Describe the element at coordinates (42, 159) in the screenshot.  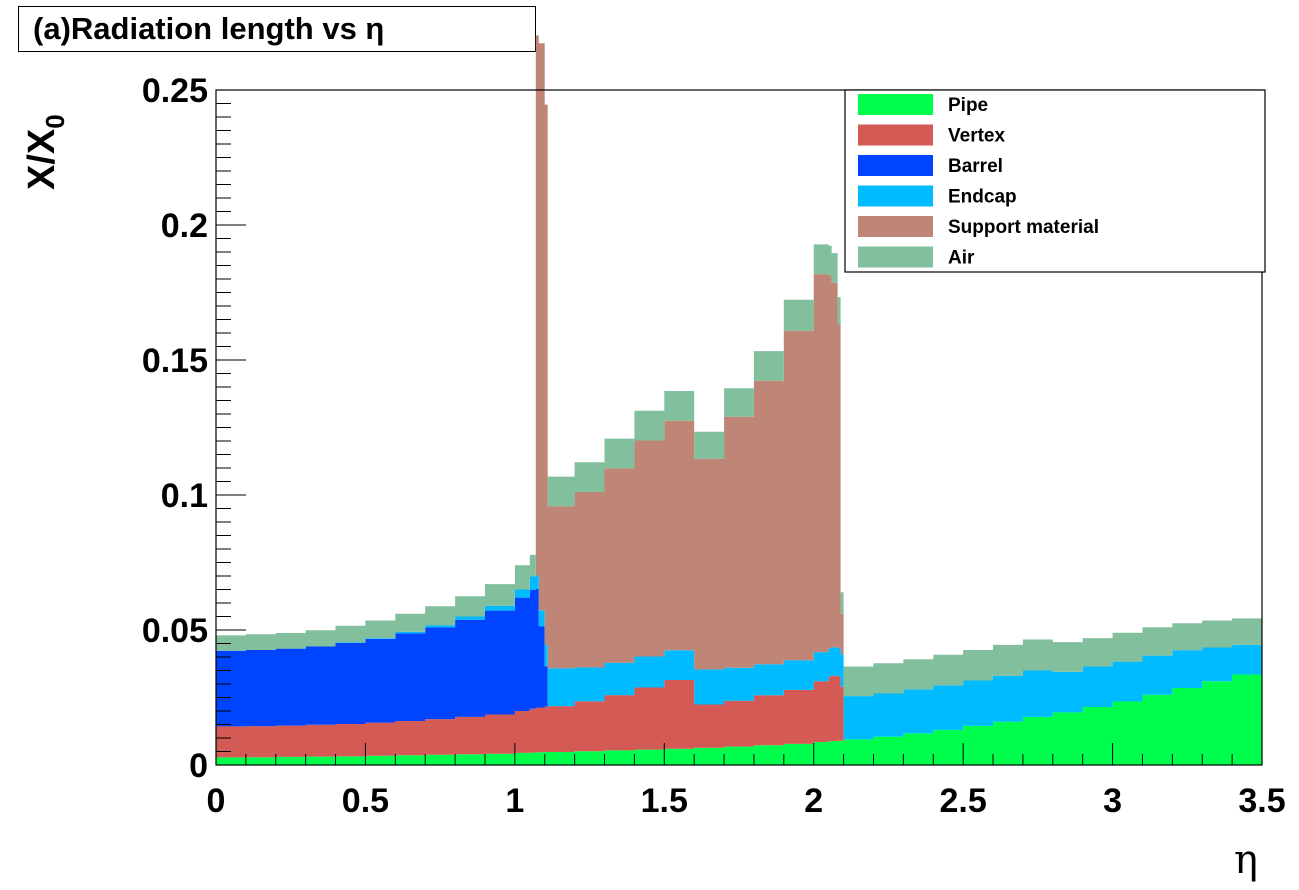
I see `y-axis-label-main: X/X` at that location.